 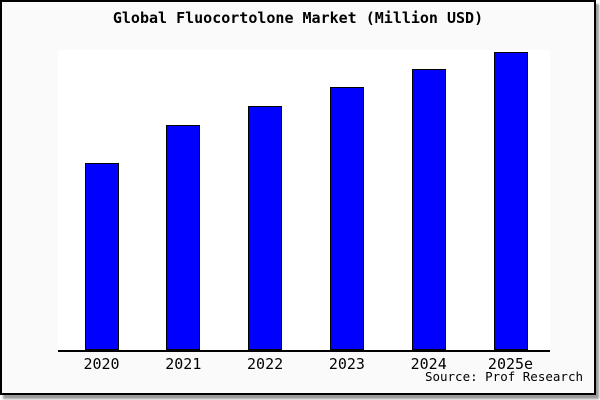 What do you see at coordinates (183, 237) in the screenshot?
I see `bar-2021` at bounding box center [183, 237].